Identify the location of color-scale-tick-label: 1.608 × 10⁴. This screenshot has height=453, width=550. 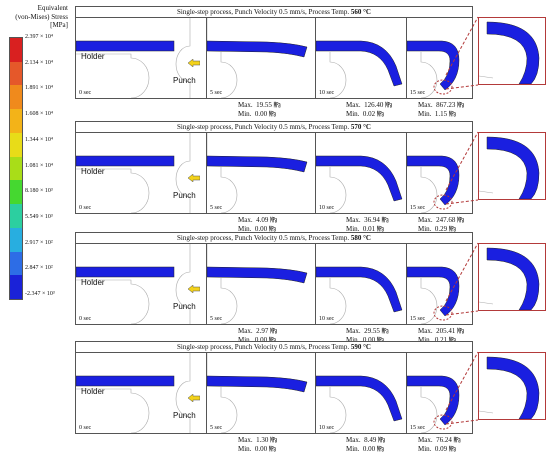
(39, 114).